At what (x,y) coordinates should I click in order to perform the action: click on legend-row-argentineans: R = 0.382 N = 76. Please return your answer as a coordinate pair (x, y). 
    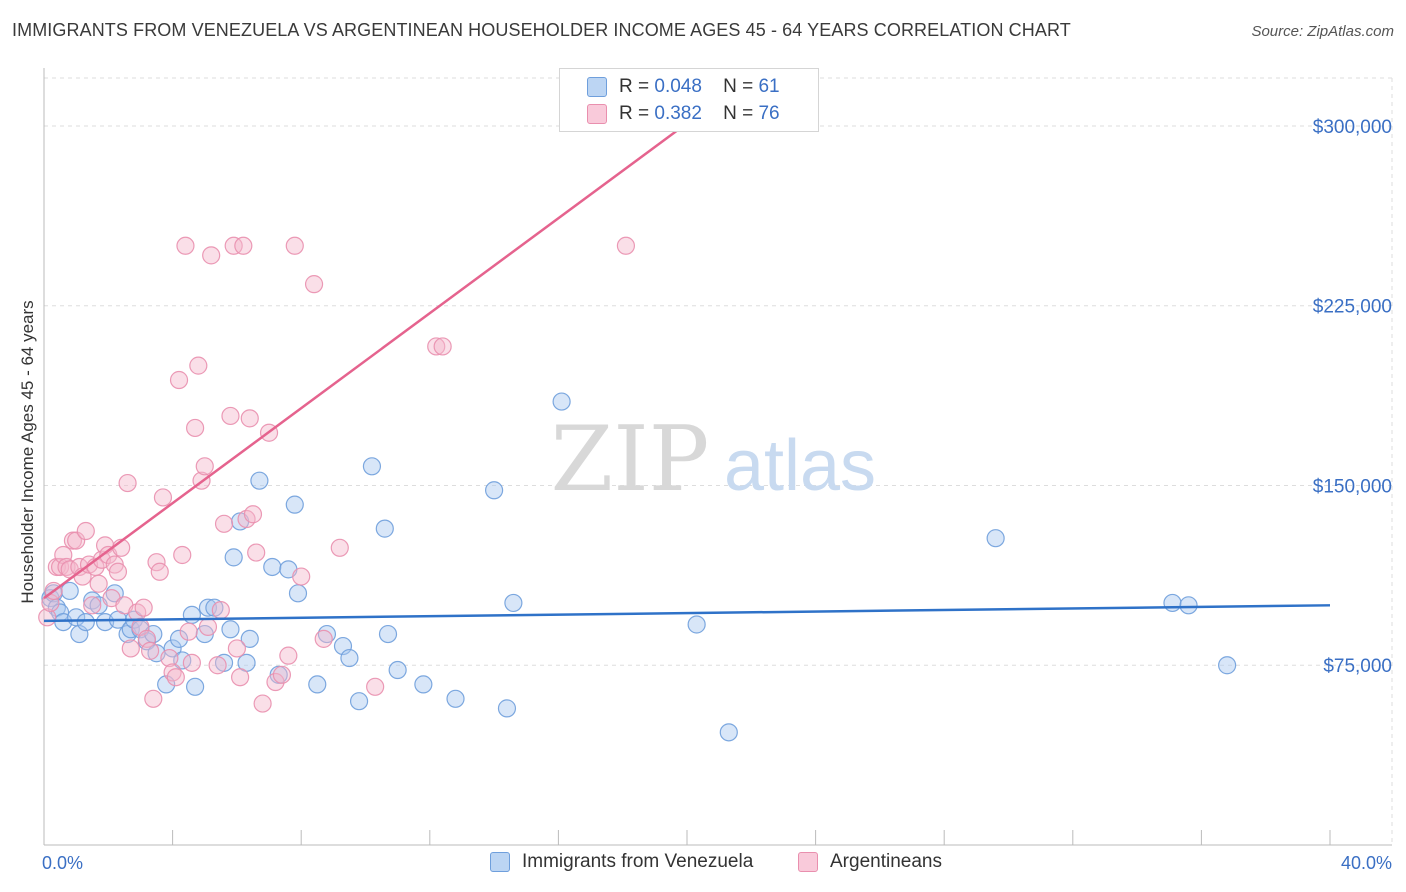
    Looking at the image, I should click on (670, 114).